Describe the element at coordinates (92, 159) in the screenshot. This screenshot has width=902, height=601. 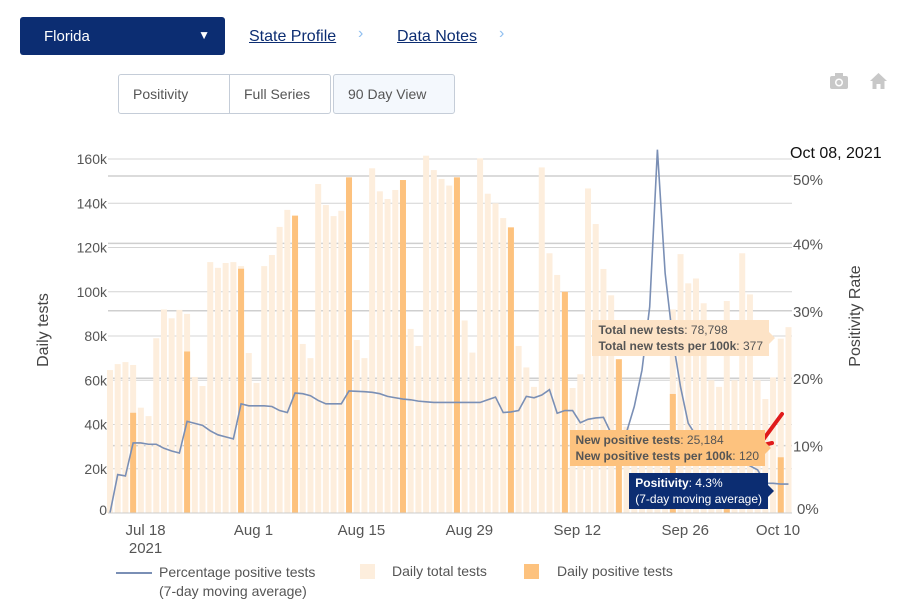
I see `y-tick-label: 160k` at that location.